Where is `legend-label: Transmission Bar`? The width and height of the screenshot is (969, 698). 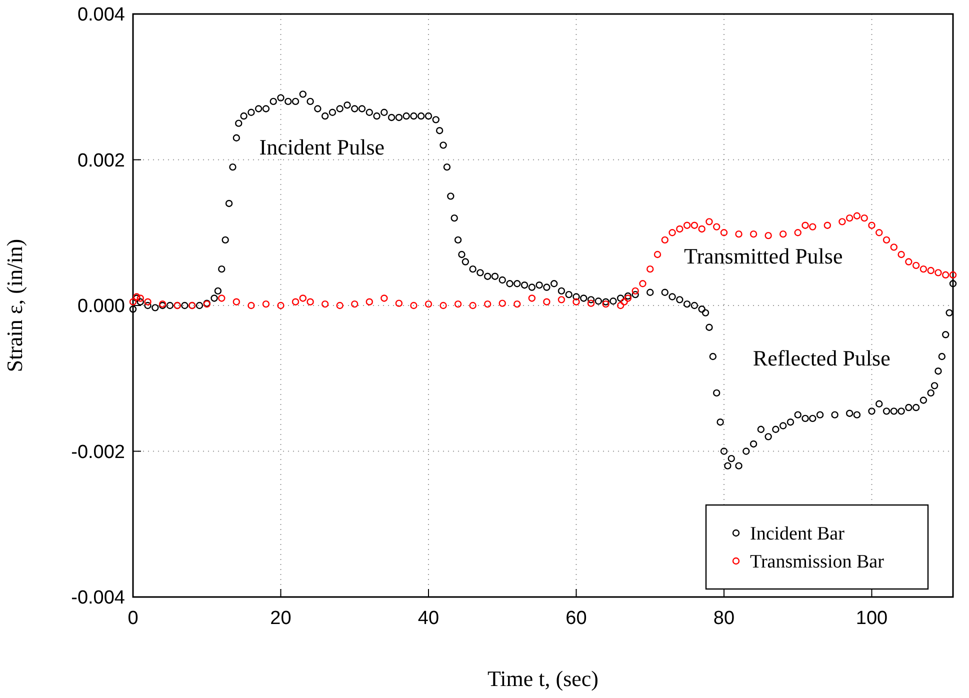 legend-label: Transmission Bar is located at coordinates (817, 562).